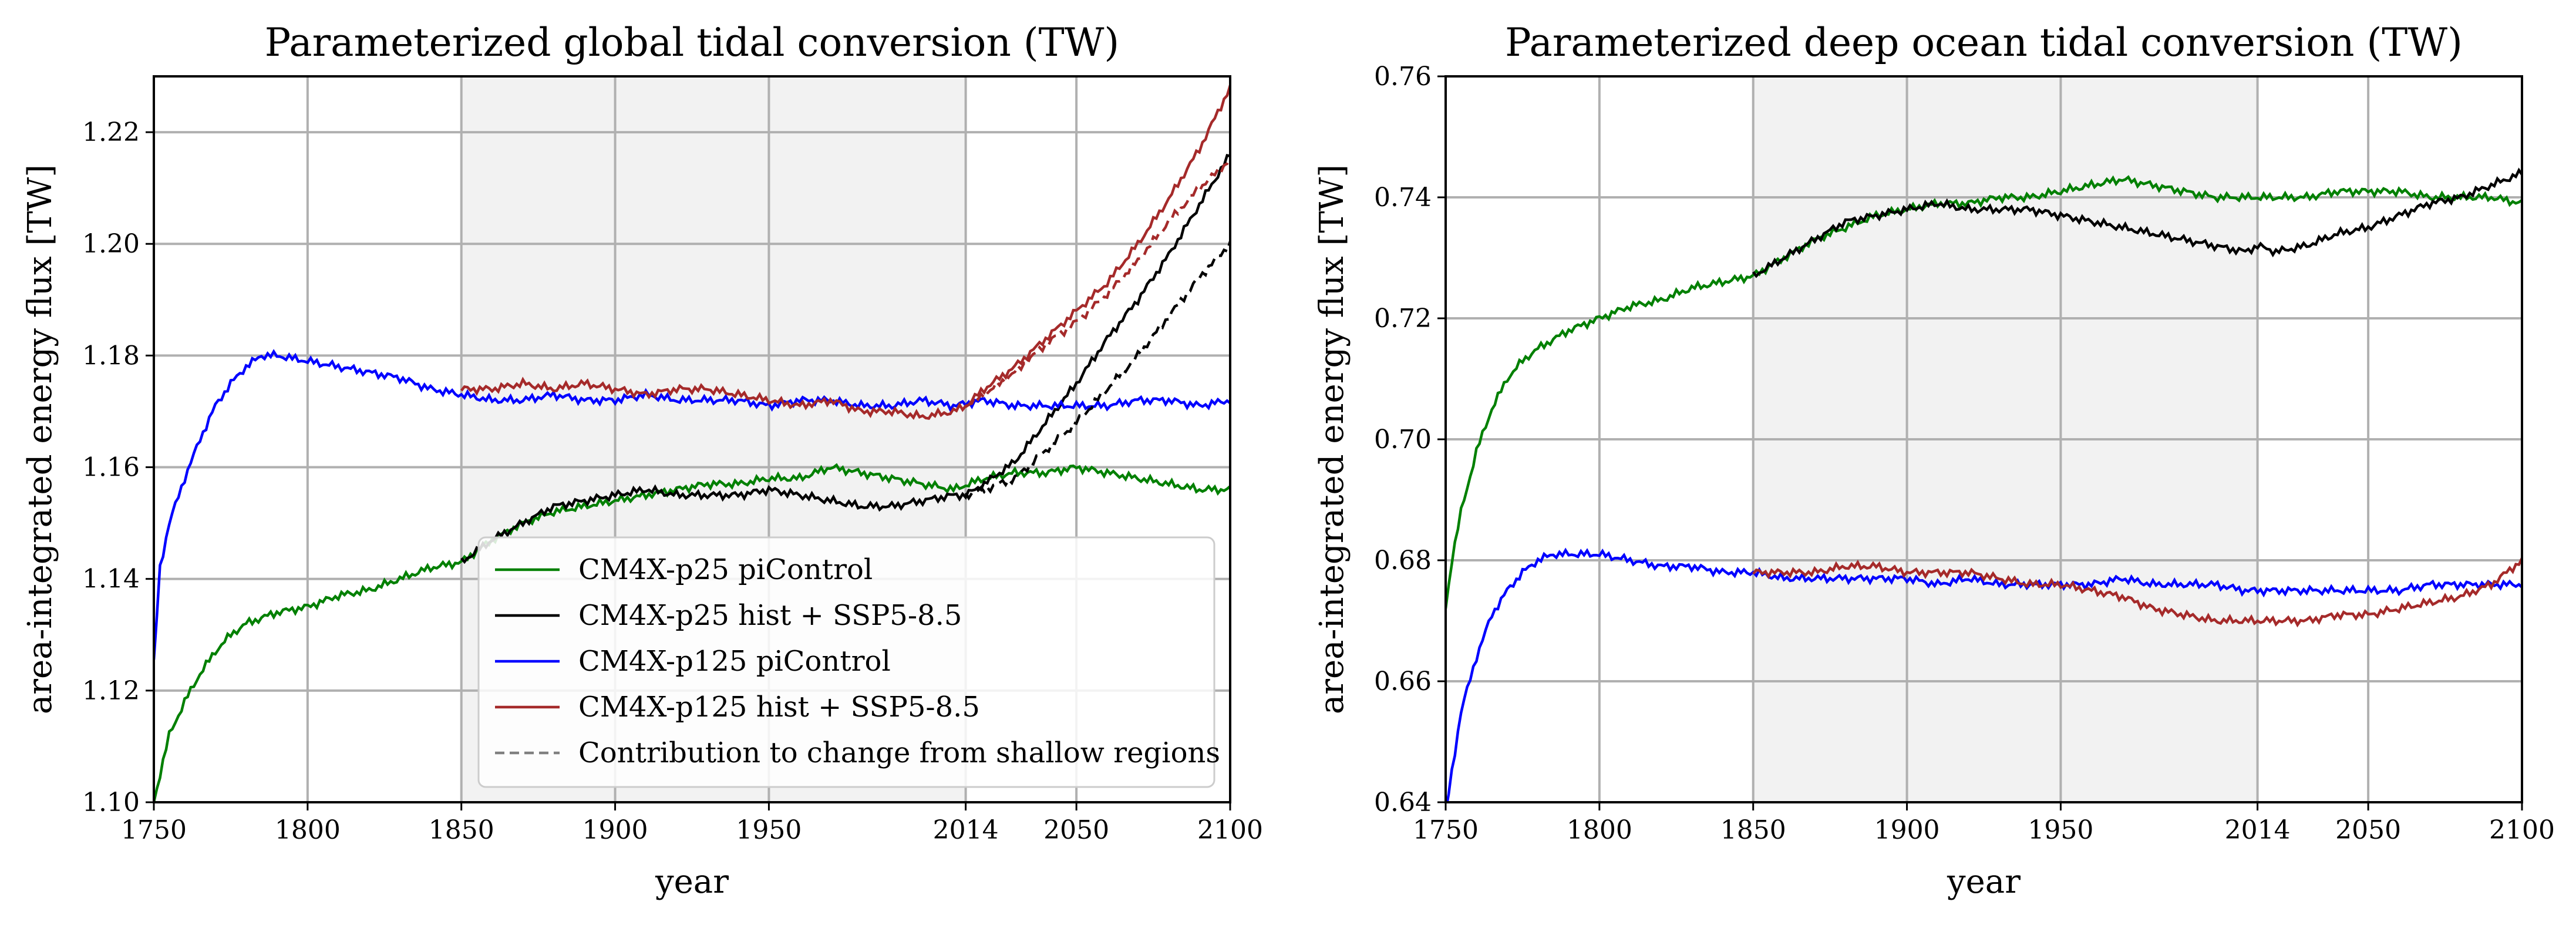 This screenshot has height=925, width=2576. I want to click on legend-box, so click(846, 662).